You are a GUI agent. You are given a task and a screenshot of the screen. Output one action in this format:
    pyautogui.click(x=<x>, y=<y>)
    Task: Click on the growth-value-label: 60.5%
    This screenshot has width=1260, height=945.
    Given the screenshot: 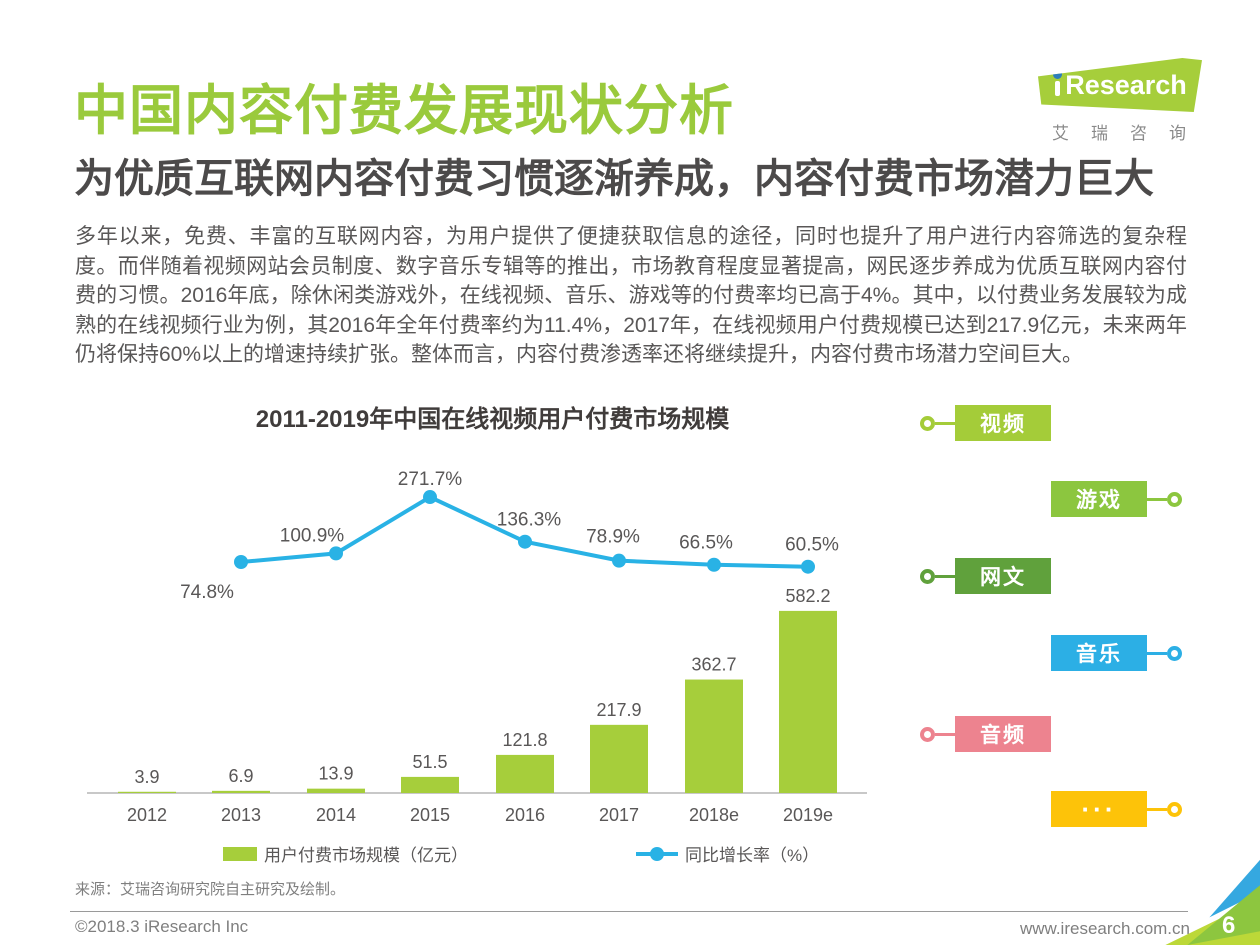 What is the action you would take?
    pyautogui.click(x=812, y=545)
    